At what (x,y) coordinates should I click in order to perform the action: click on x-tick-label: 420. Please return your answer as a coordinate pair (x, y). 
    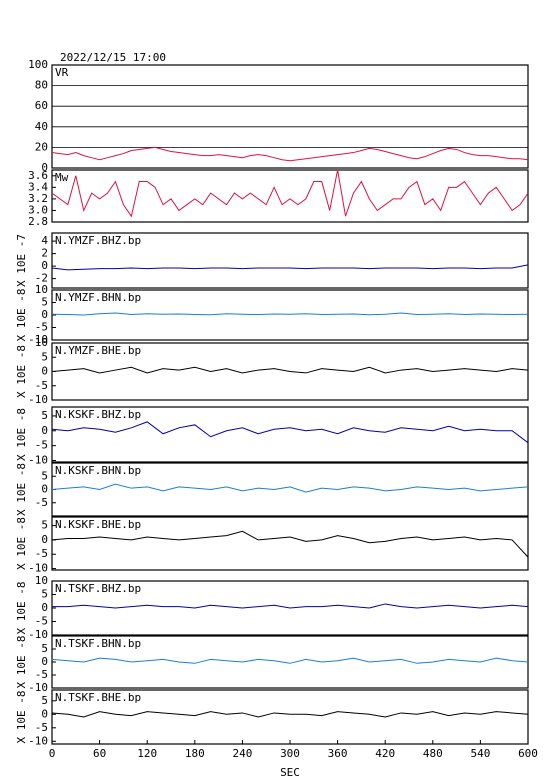
    Looking at the image, I should click on (385, 753).